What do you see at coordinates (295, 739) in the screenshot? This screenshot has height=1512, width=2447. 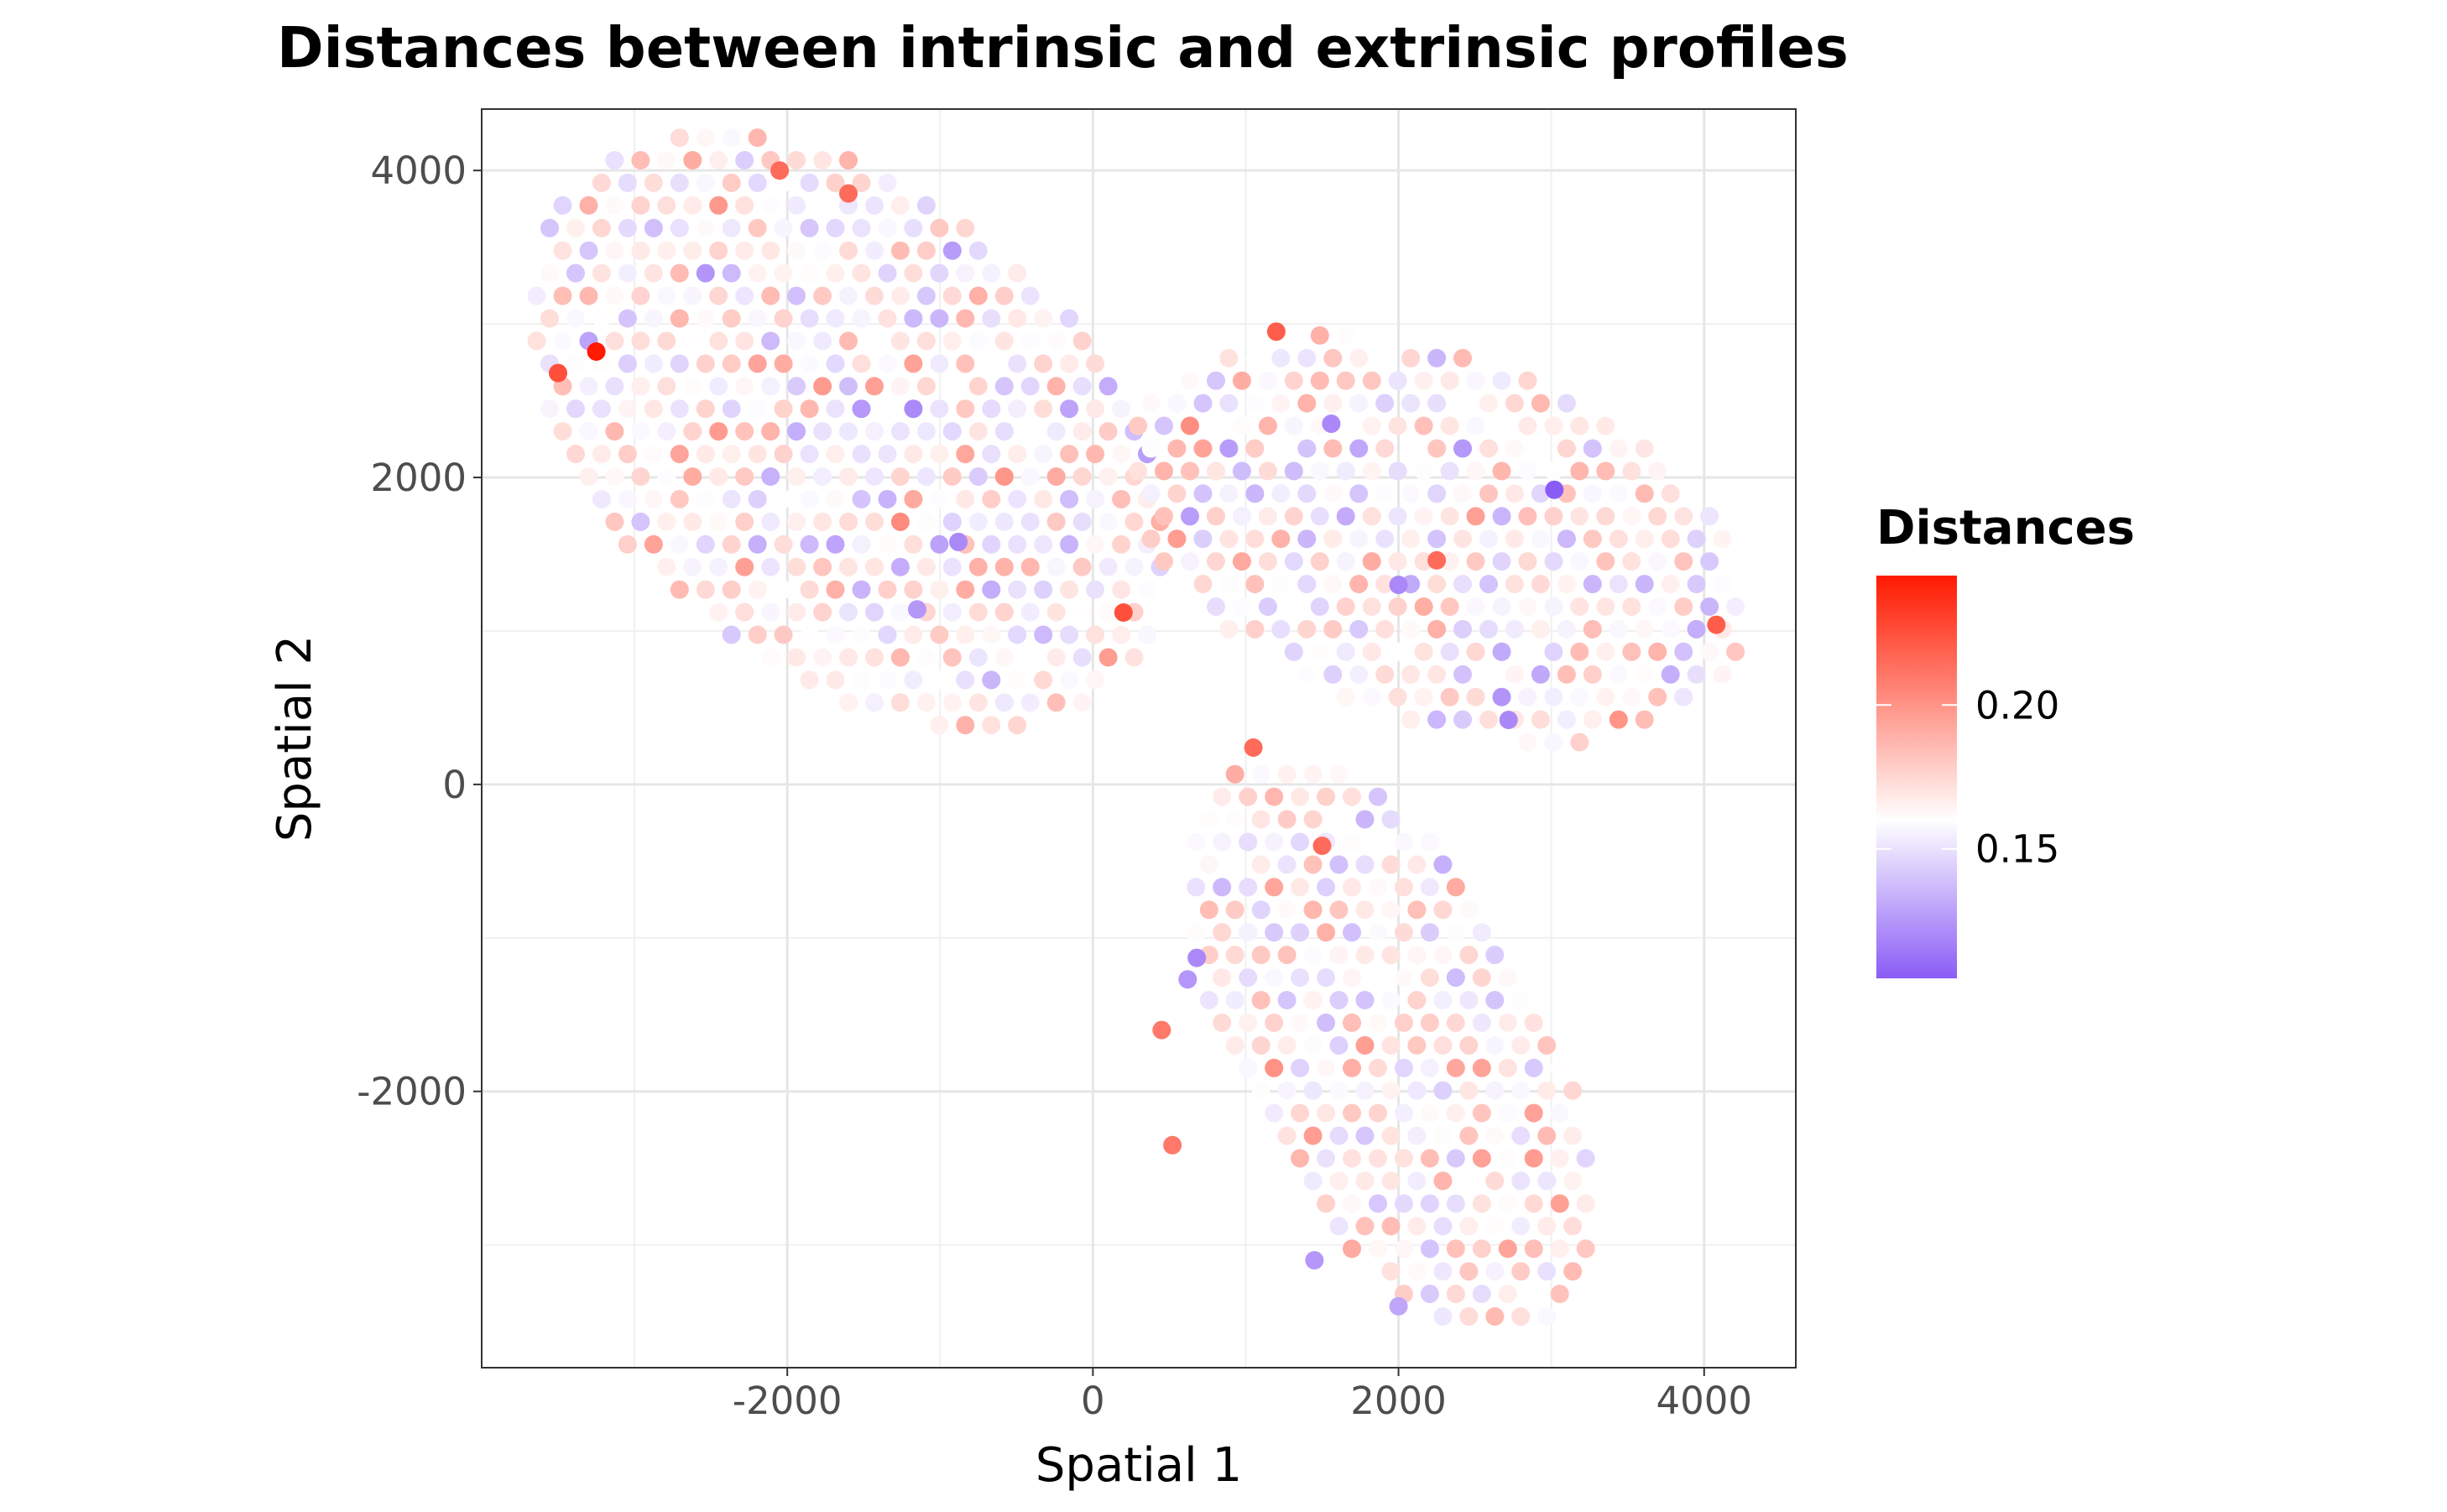 I see `y-axis-title: Spatial 2` at bounding box center [295, 739].